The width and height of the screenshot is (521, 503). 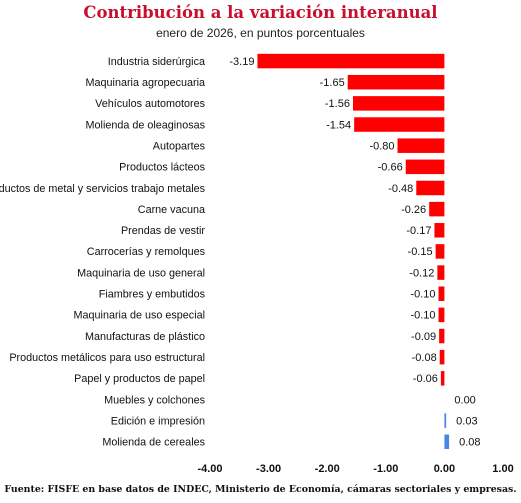 What do you see at coordinates (156, 62) in the screenshot?
I see `category-label: Industria siderúrgica` at bounding box center [156, 62].